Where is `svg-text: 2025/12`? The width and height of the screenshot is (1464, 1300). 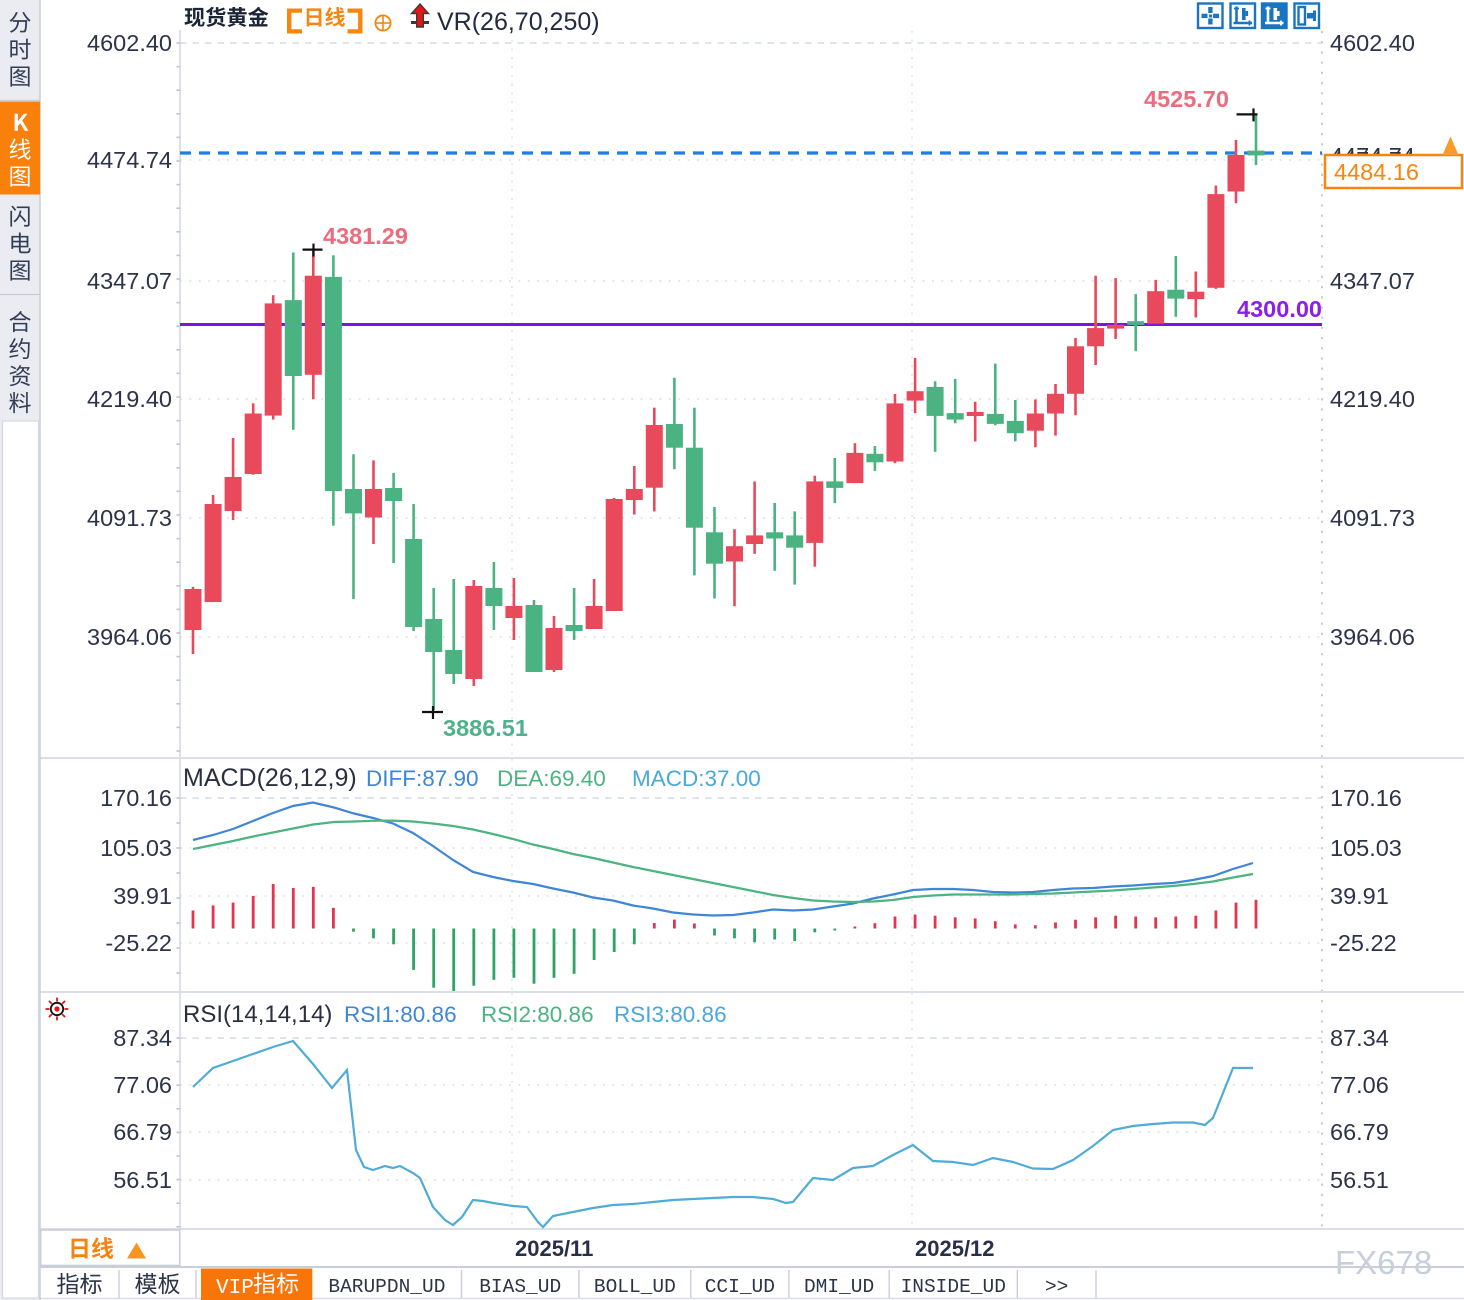
svg-text: 2025/12 is located at coordinates (955, 1248).